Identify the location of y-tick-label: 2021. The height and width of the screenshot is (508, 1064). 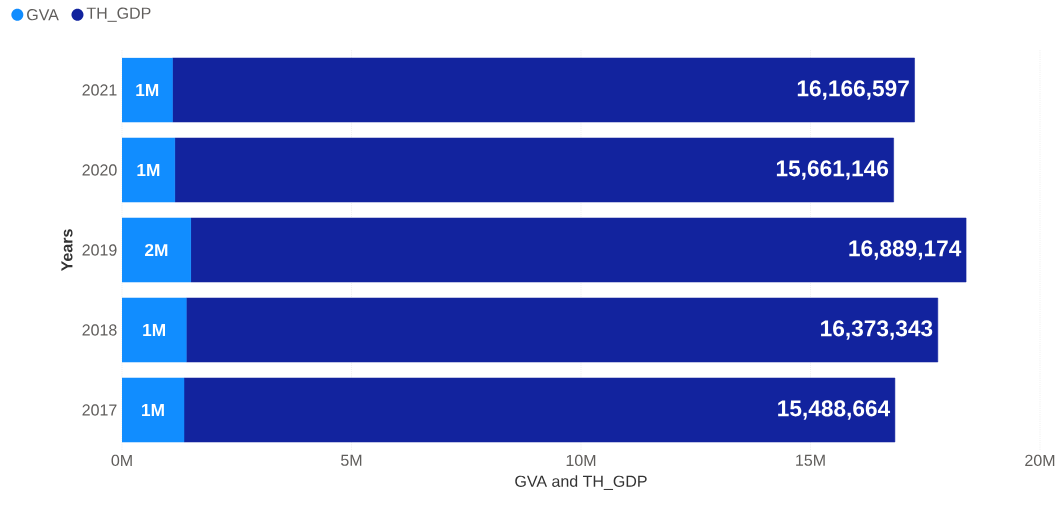
(99, 90).